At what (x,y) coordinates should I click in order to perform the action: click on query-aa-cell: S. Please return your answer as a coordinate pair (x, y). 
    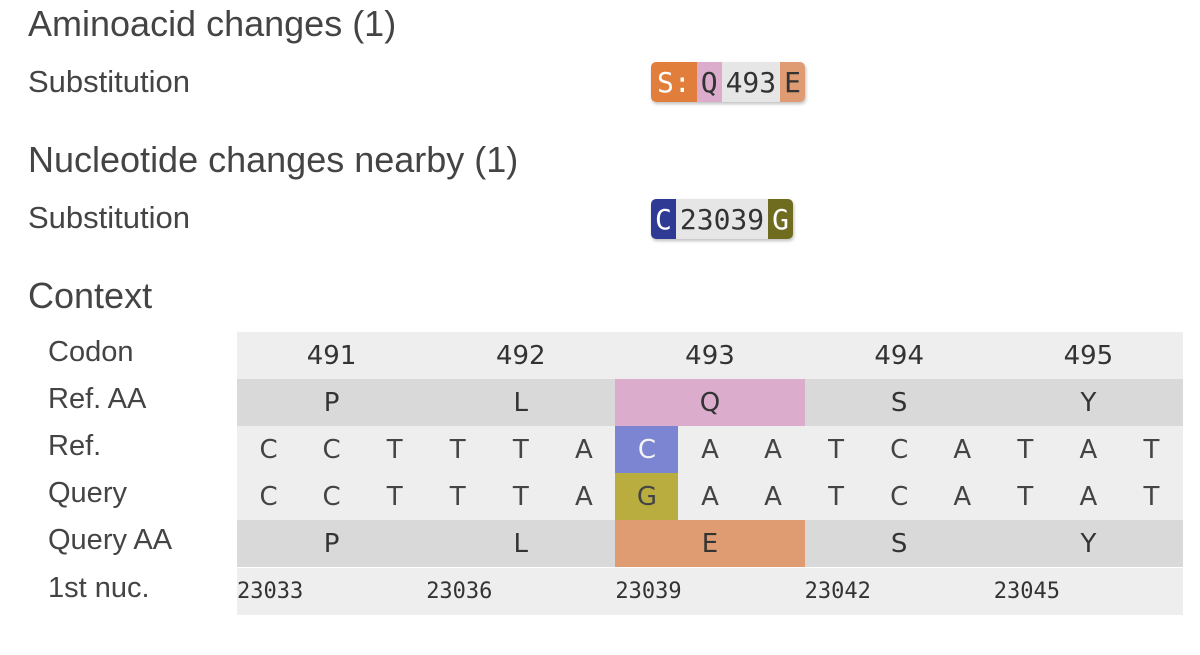
    Looking at the image, I should click on (899, 543).